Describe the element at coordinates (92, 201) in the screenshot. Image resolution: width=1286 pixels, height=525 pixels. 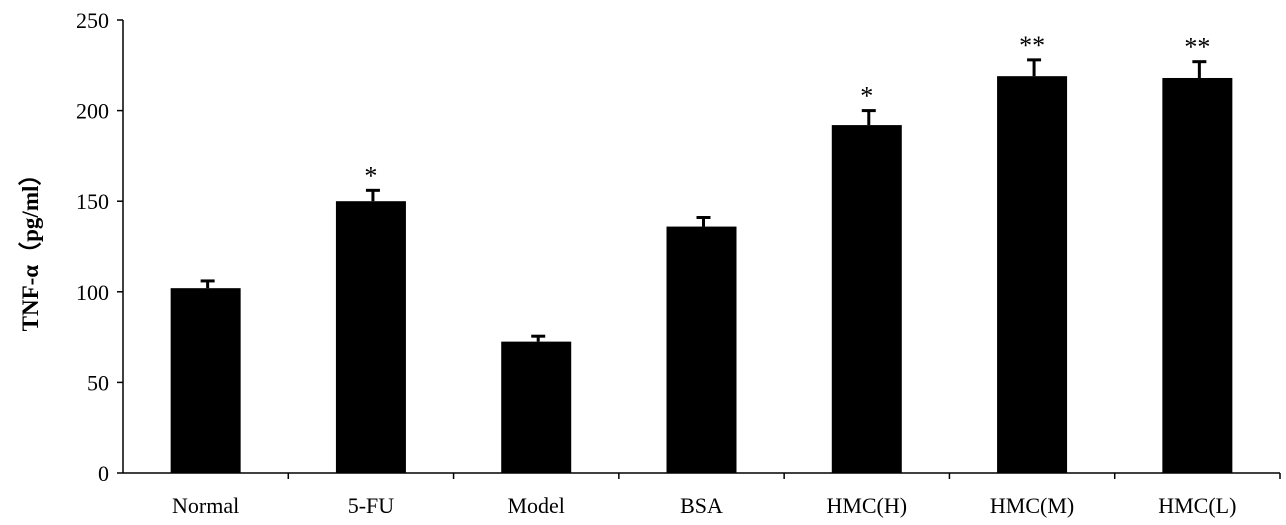
I see `y-tick-label: 150` at that location.